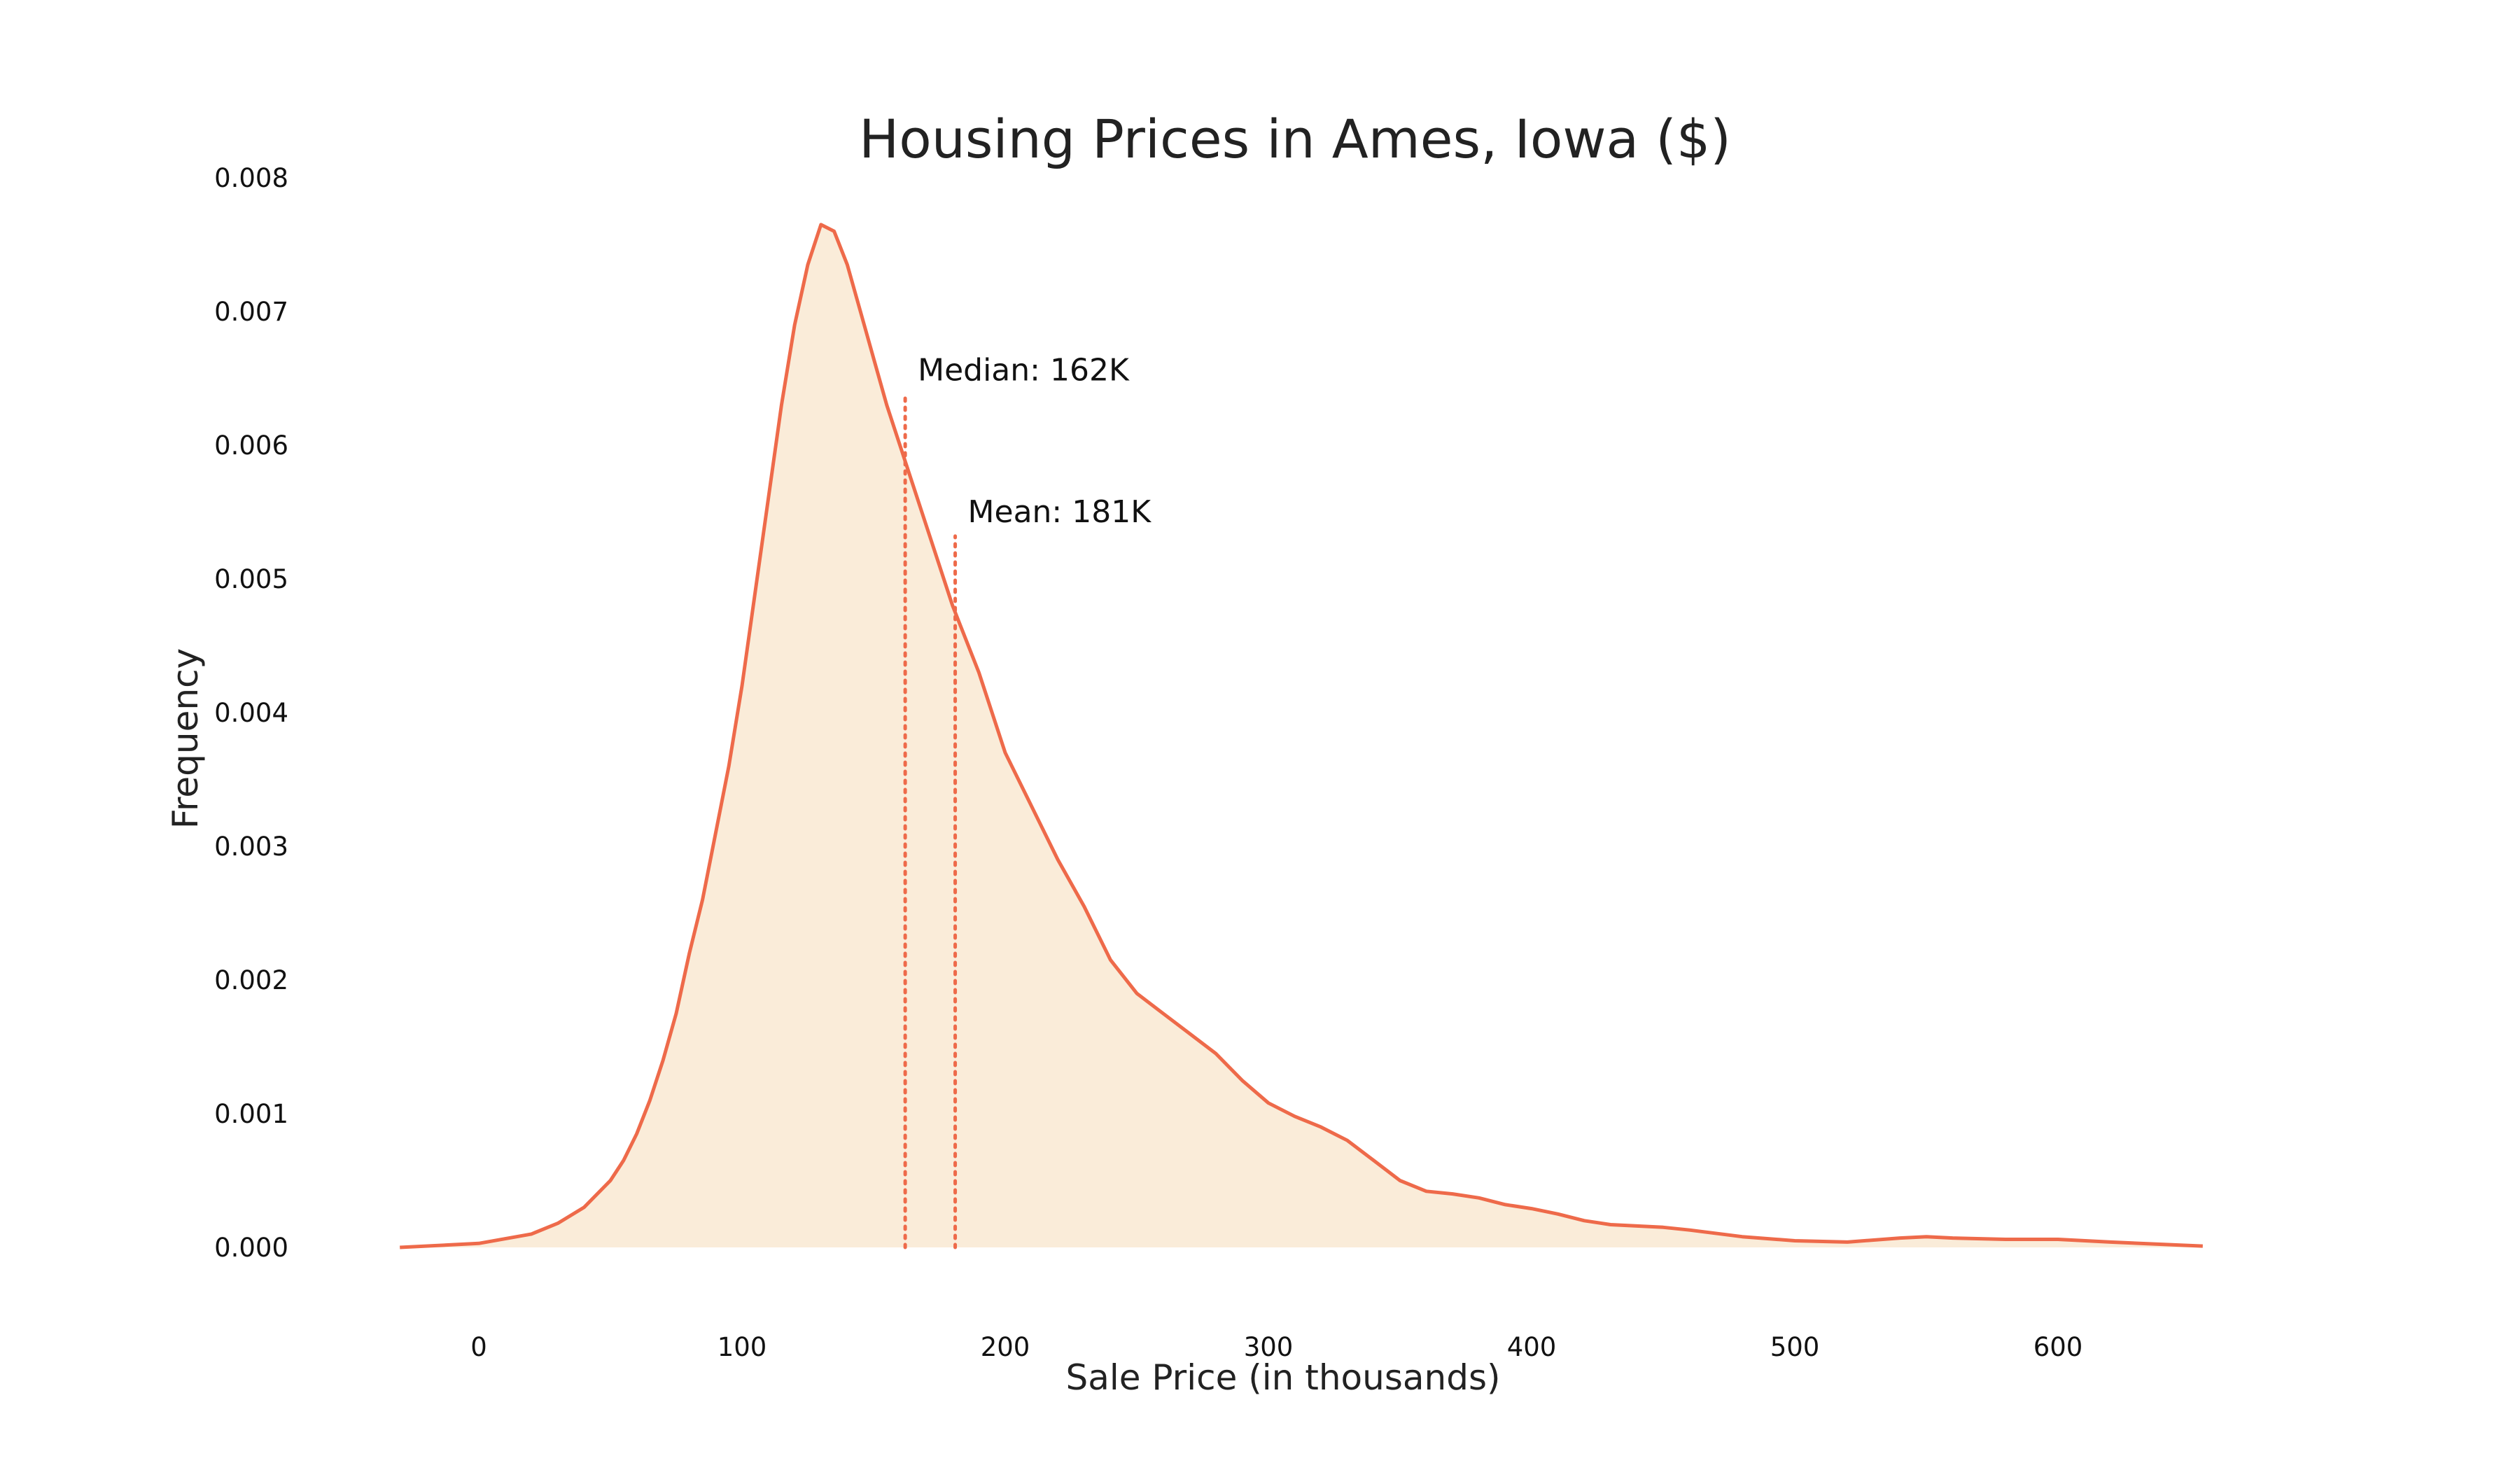 This screenshot has height=1470, width=2520. Describe the element at coordinates (251, 178) in the screenshot. I see `y-tick-label: 0.008` at that location.